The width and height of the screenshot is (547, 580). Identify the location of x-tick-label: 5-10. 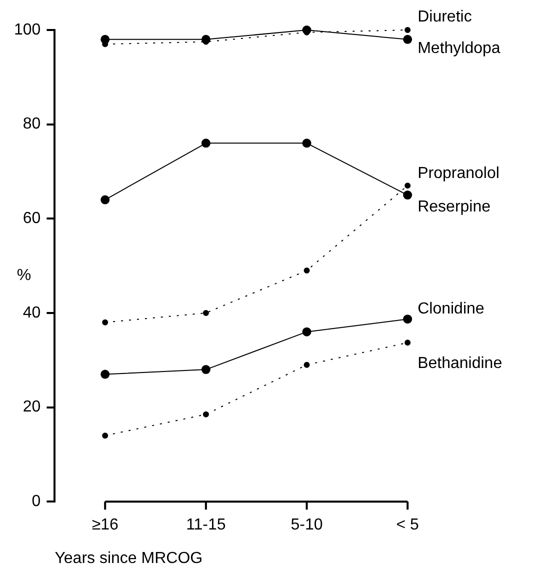
(306, 525).